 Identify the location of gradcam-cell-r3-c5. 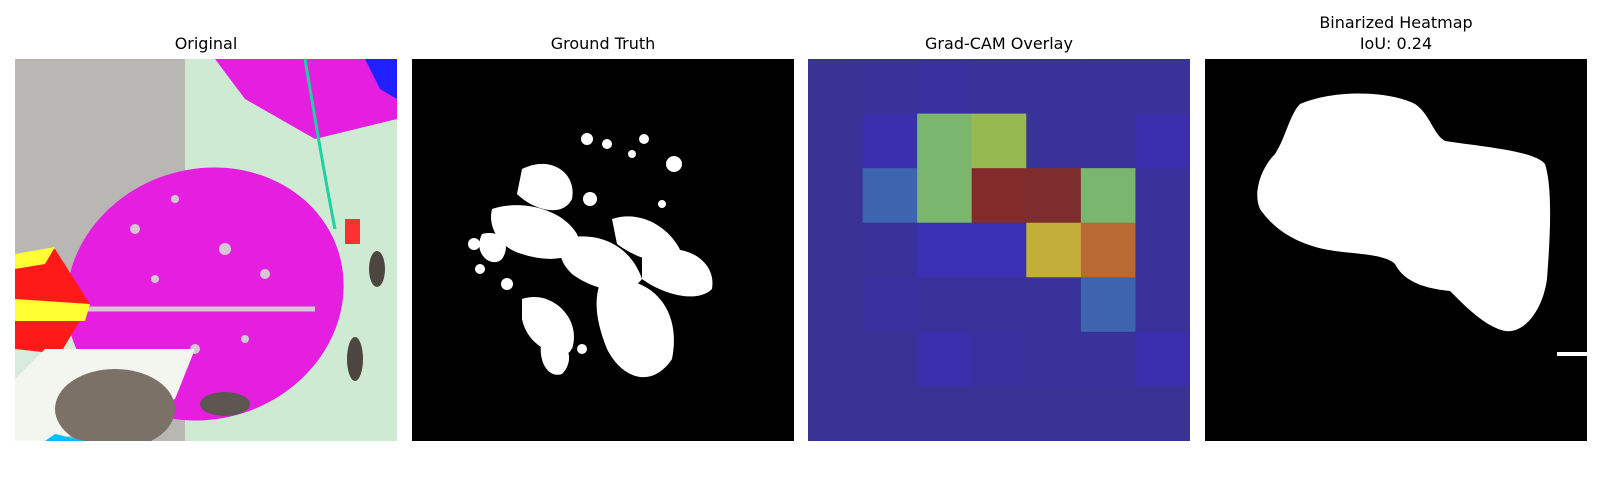
(1108, 250).